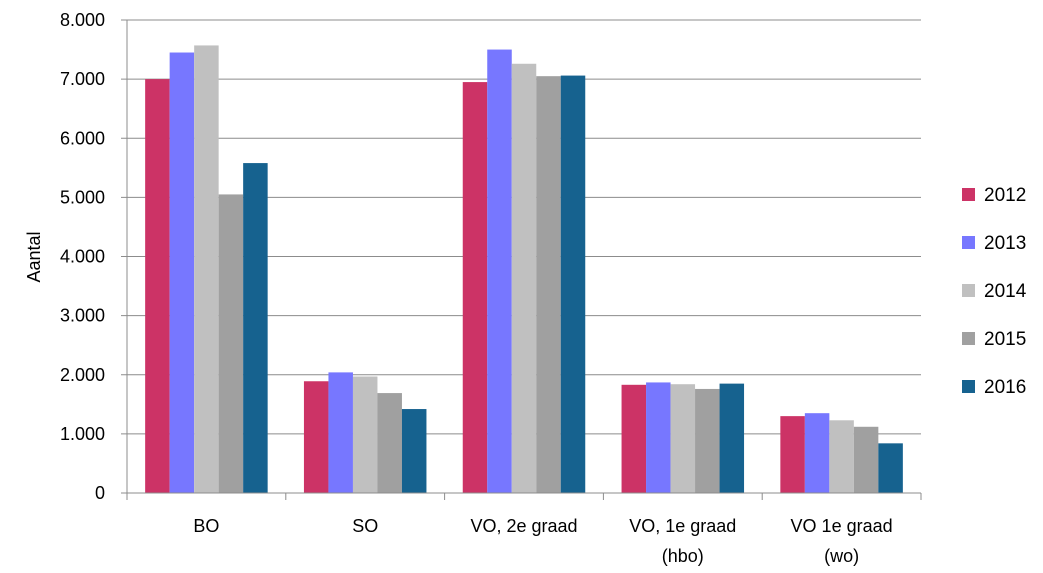  I want to click on y-tick-label: 7.000, so click(82, 79).